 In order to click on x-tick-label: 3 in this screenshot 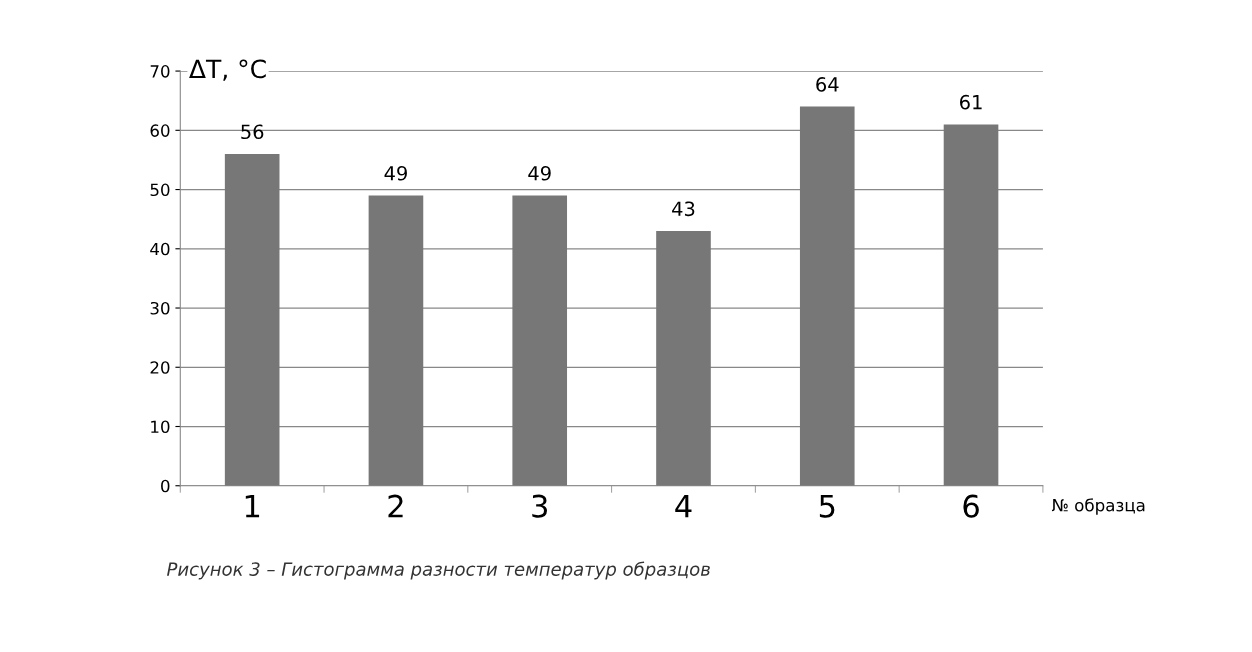, I will do `click(539, 506)`.